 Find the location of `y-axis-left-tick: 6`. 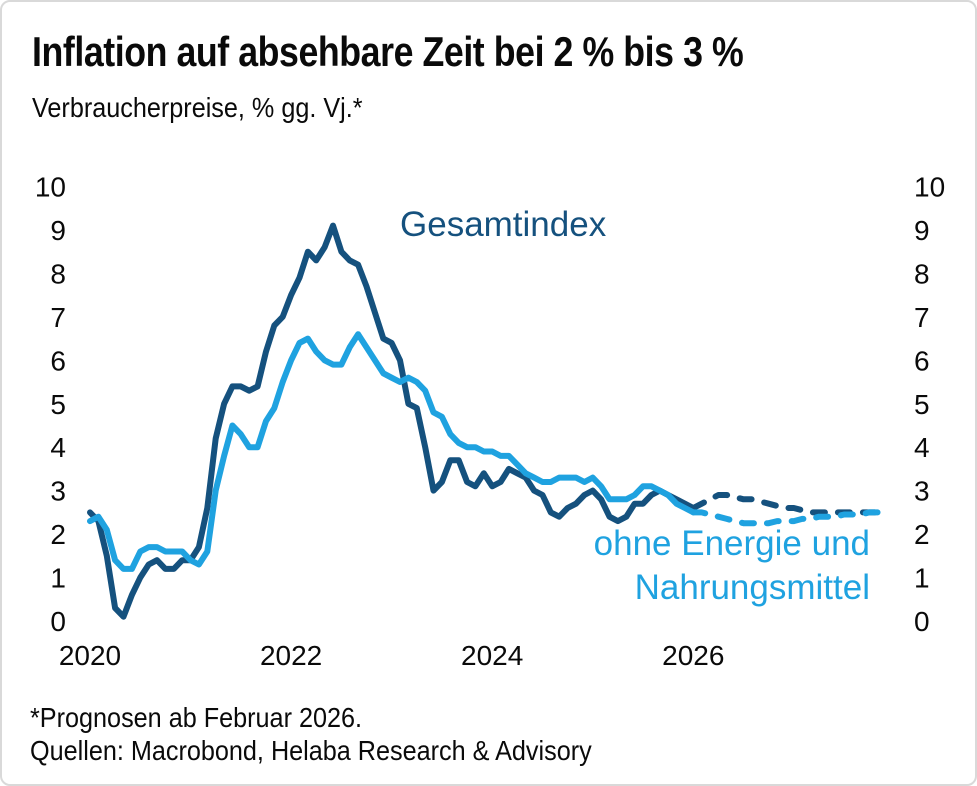

y-axis-left-tick: 6 is located at coordinates (58, 360).